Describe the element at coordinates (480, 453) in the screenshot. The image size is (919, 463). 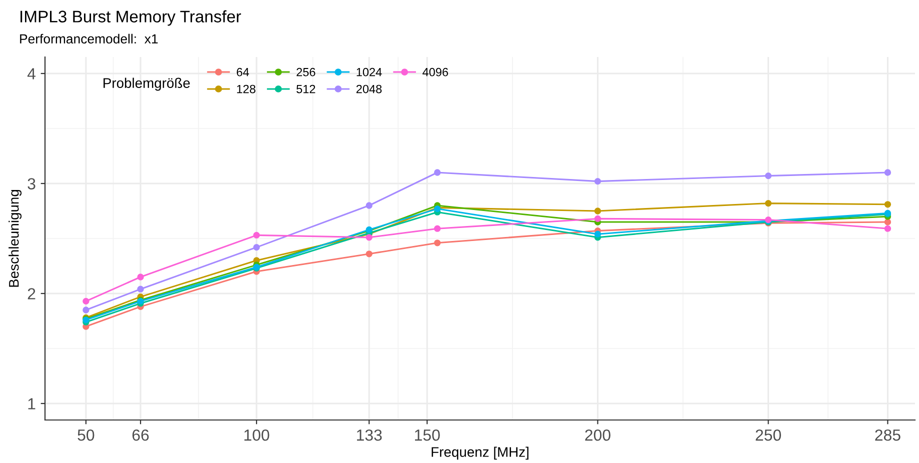
I see `x-axis-title: Frequenz [MHz]` at that location.